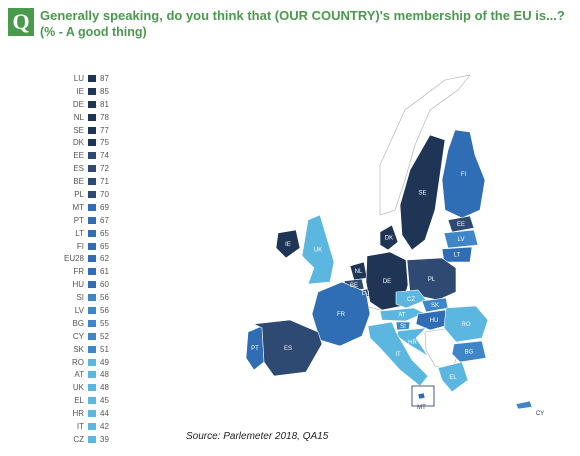 This screenshot has height=456, width=580. I want to click on country-ro, so click(466, 324).